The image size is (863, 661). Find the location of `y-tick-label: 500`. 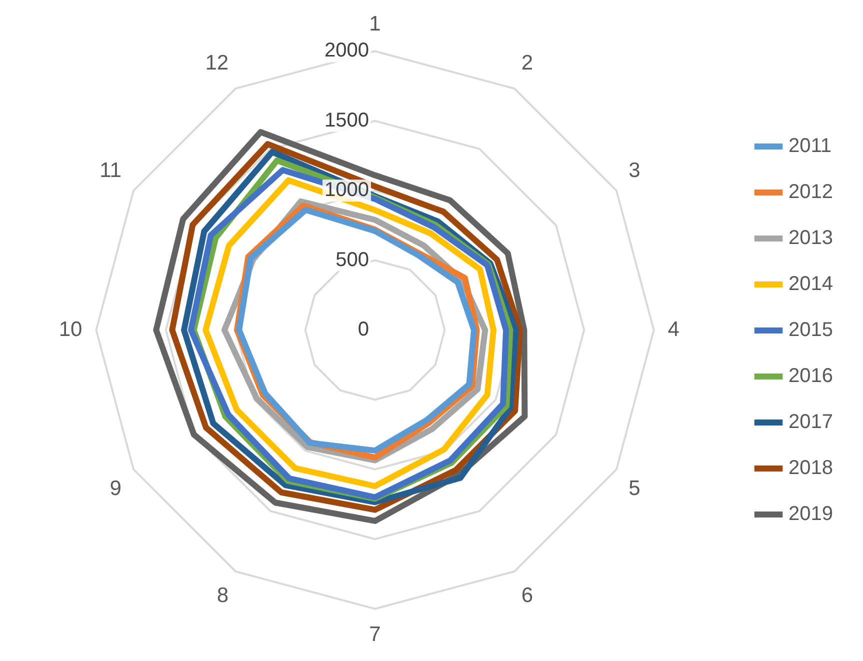

y-tick-label: 500 is located at coordinates (352, 259).